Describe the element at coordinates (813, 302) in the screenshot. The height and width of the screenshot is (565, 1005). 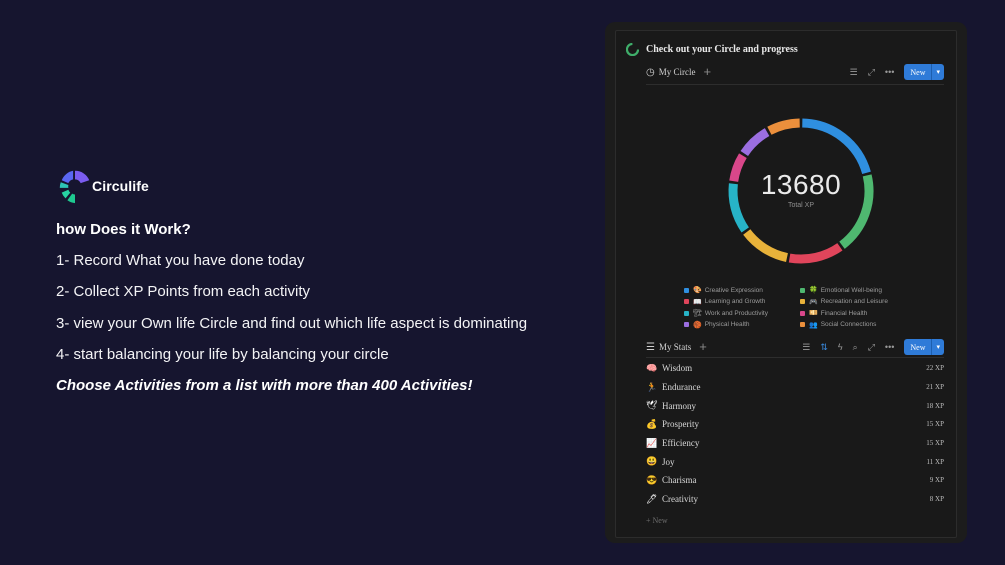
I see `legend-emoji-icon: 🎮` at that location.